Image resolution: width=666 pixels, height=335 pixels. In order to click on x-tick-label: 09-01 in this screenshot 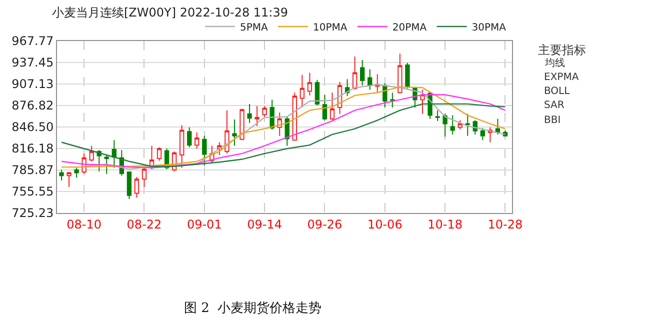, I will do `click(204, 224)`.